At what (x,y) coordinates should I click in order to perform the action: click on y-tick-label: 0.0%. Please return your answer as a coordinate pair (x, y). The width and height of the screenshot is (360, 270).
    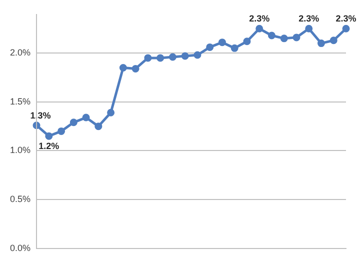
    Looking at the image, I should click on (20, 247).